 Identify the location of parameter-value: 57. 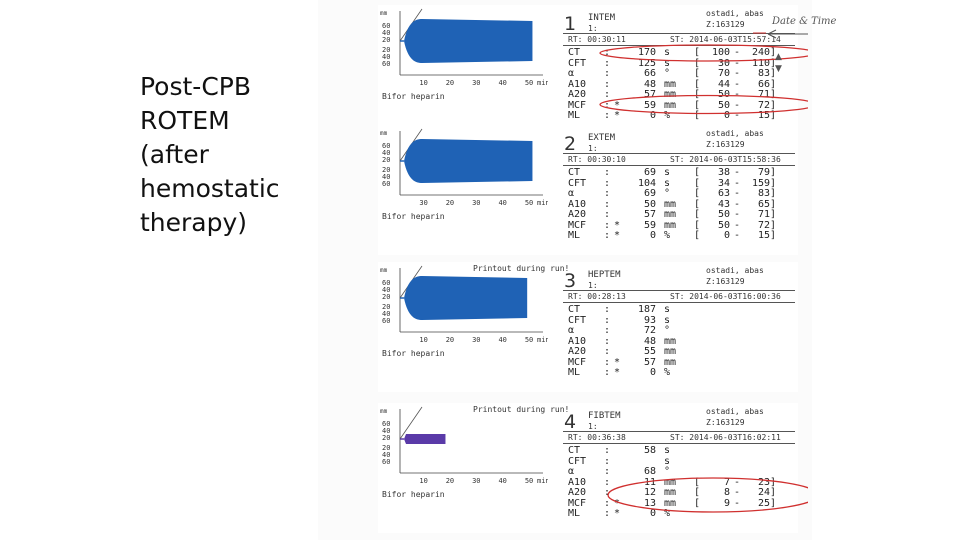
(649, 214).